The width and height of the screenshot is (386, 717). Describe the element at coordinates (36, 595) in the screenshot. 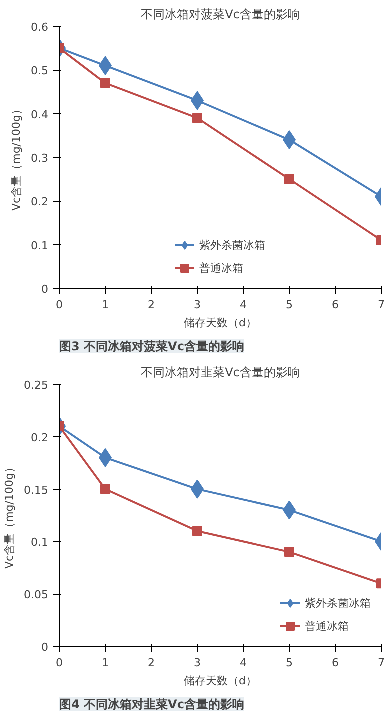

I see `y-tick-label: 0.05` at that location.